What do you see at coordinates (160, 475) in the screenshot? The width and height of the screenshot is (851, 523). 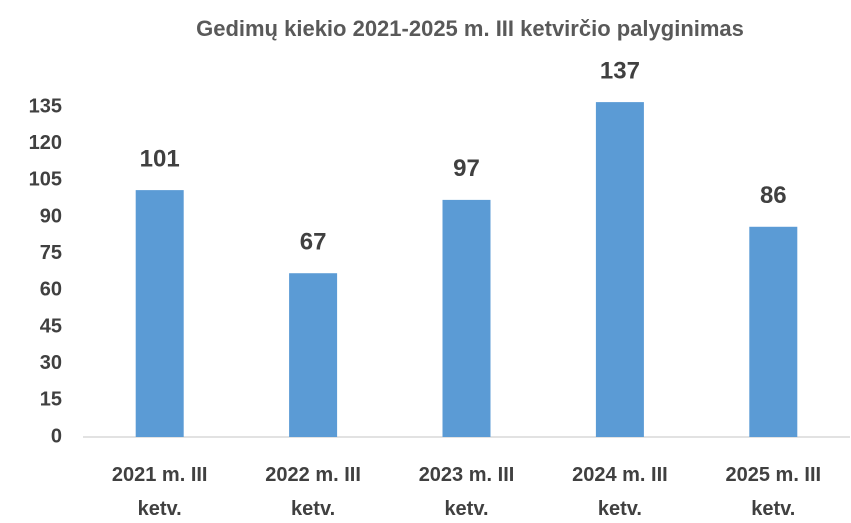 I see `x-tick-label-line: 2021 m. III` at bounding box center [160, 475].